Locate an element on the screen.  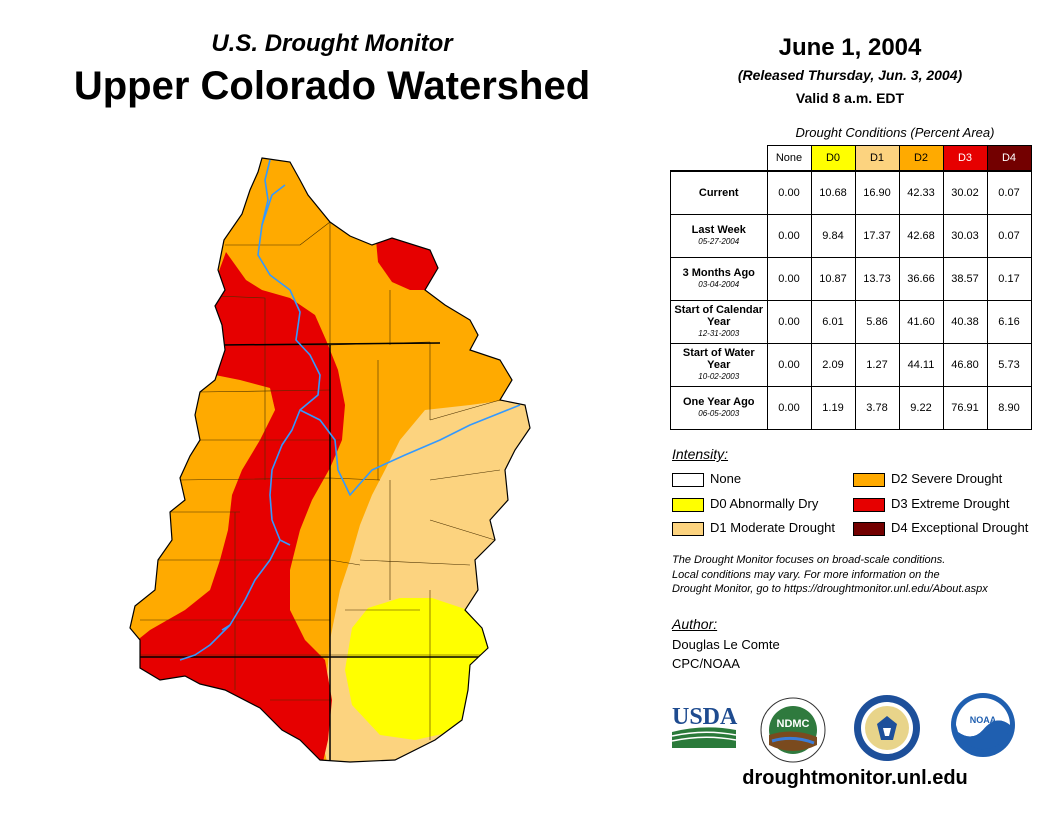
row-label: 3 Months Ago 03-04-2004 is located at coordinates (719, 279).